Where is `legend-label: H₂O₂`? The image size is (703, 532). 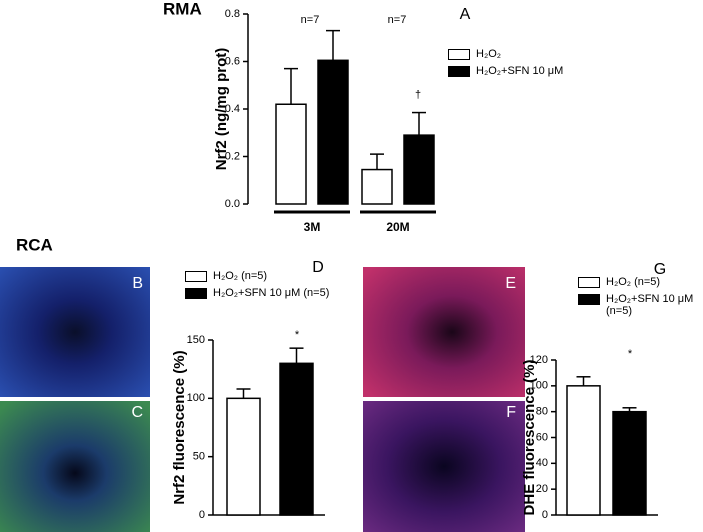
legend-label: H₂O₂ is located at coordinates (489, 54).